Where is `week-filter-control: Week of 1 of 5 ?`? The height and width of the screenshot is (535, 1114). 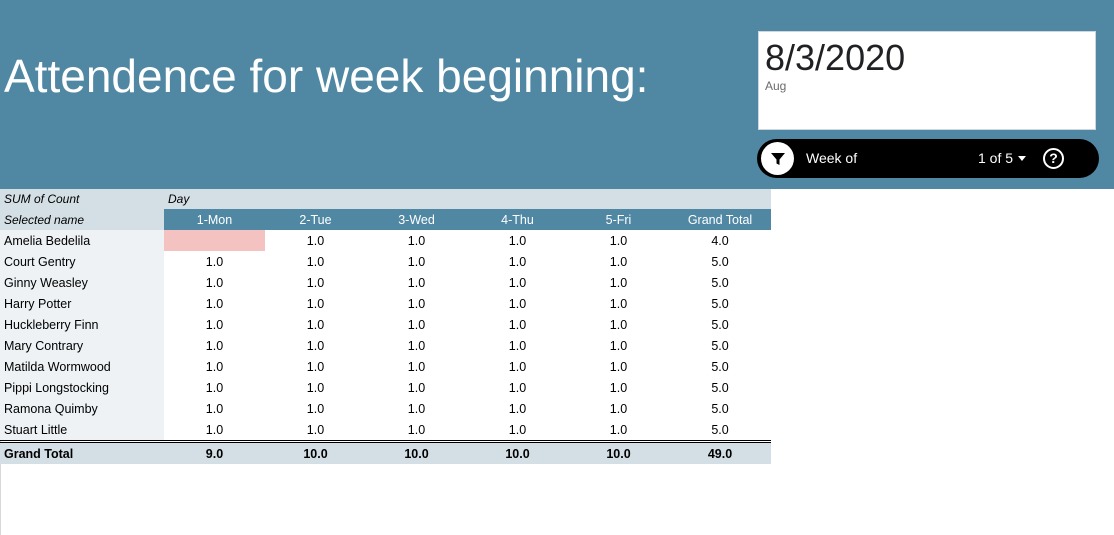 week-filter-control: Week of 1 of 5 ? is located at coordinates (928, 158).